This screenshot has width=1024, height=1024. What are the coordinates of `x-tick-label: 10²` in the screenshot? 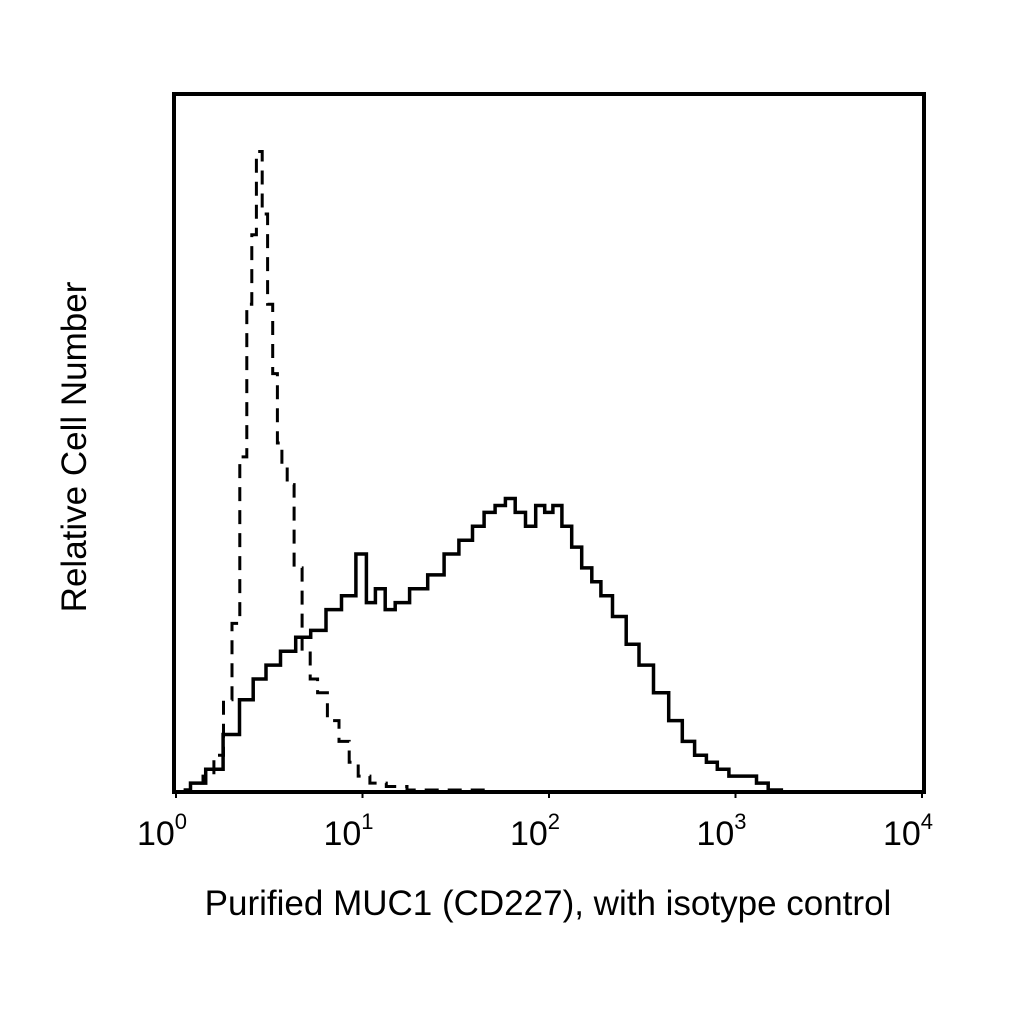 It's located at (535, 831).